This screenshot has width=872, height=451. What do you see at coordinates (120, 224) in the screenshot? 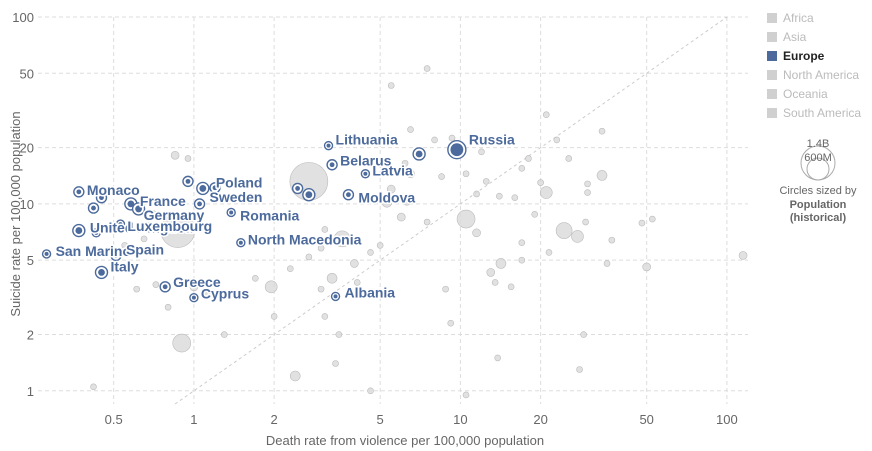
I see `data-point-luxembourg` at bounding box center [120, 224].